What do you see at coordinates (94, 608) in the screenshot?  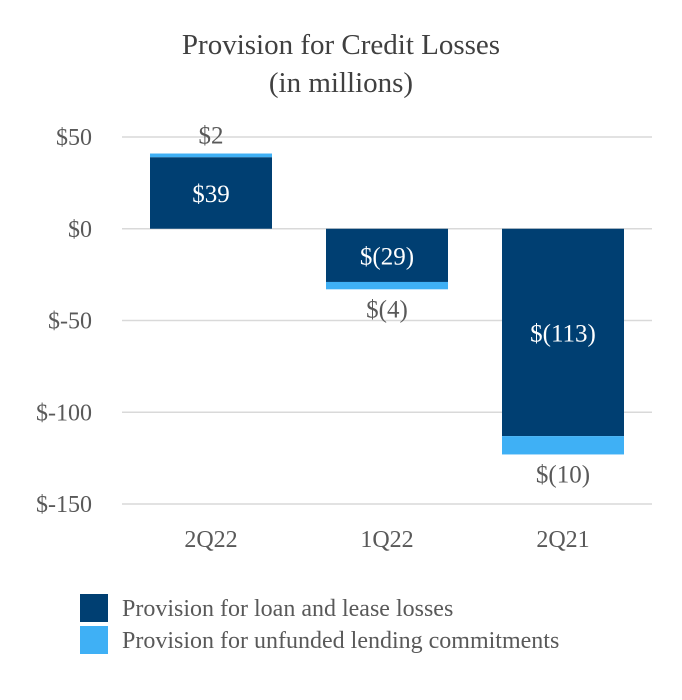 I see `legend-swatch-loan-lease` at bounding box center [94, 608].